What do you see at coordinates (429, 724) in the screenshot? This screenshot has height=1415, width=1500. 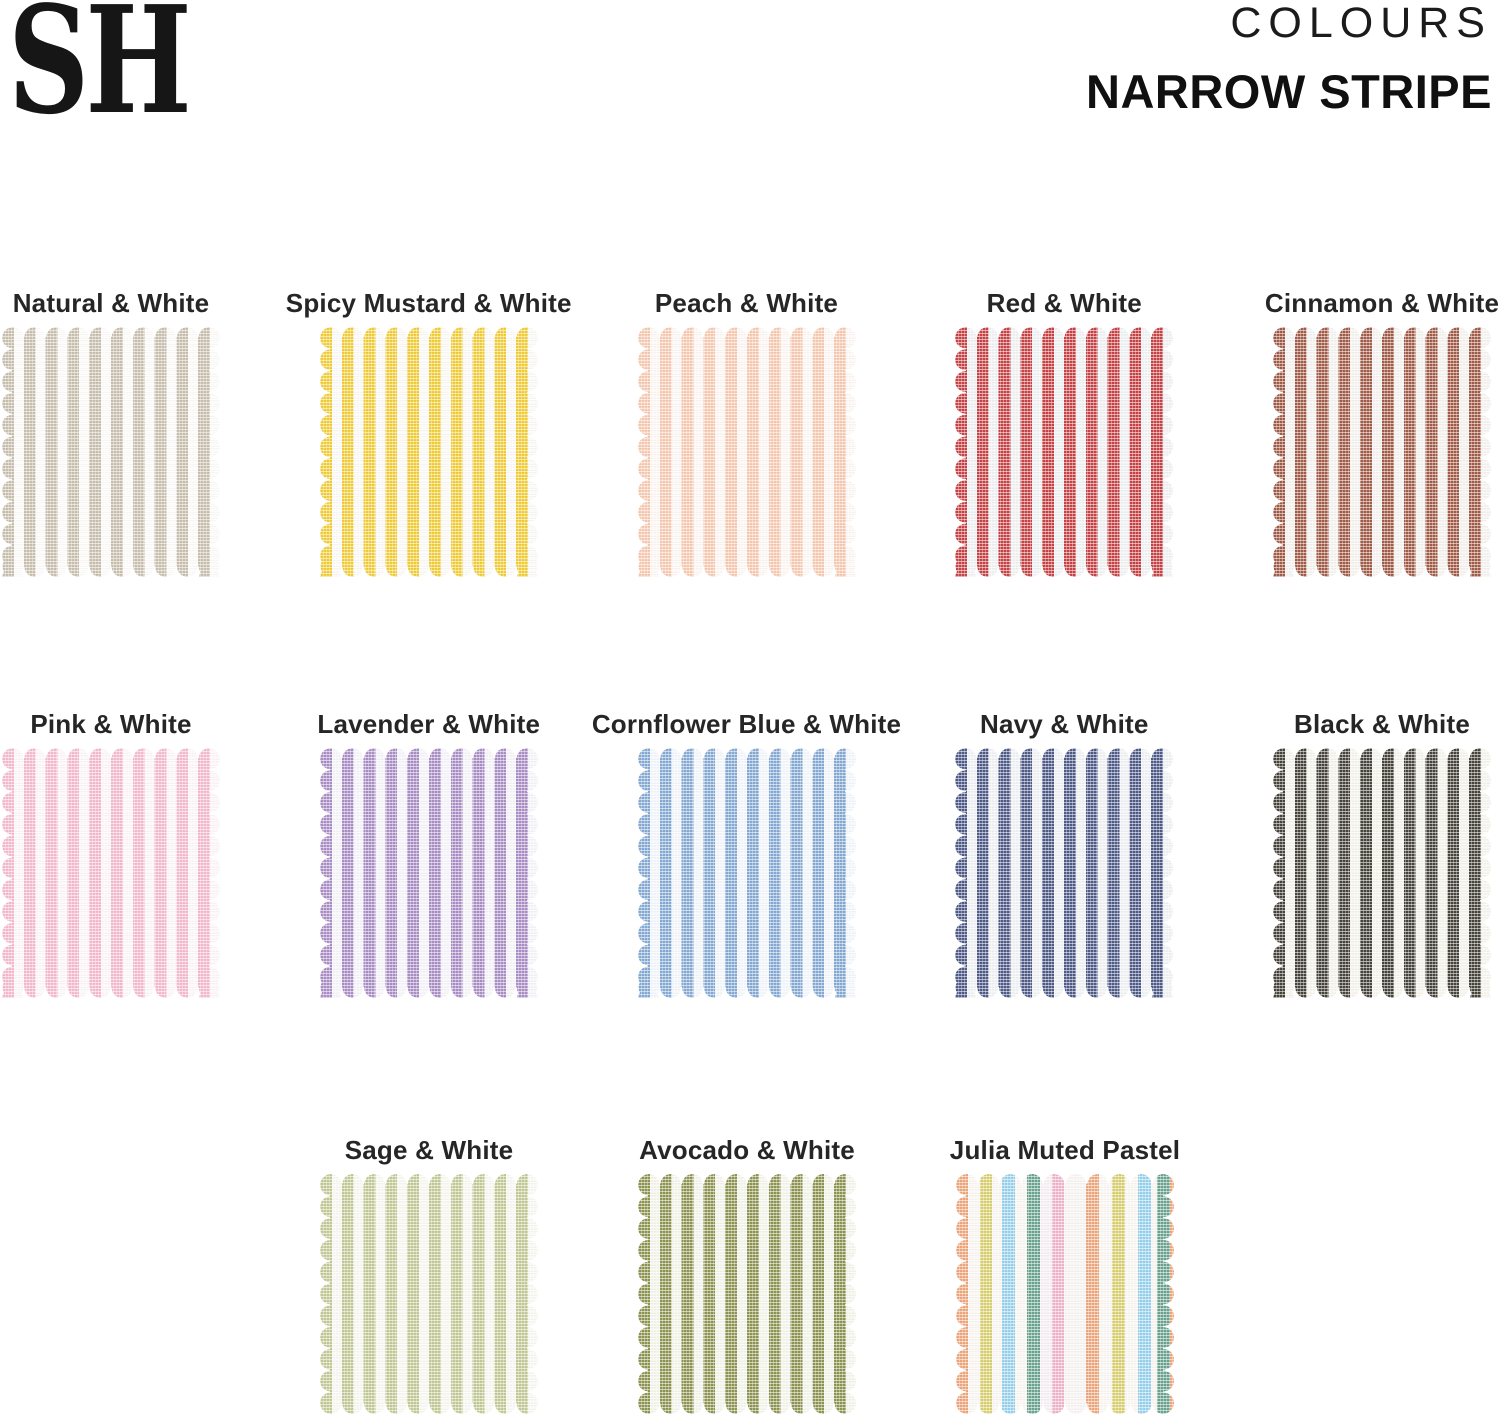 I see `swatch-label: Lavender & White` at bounding box center [429, 724].